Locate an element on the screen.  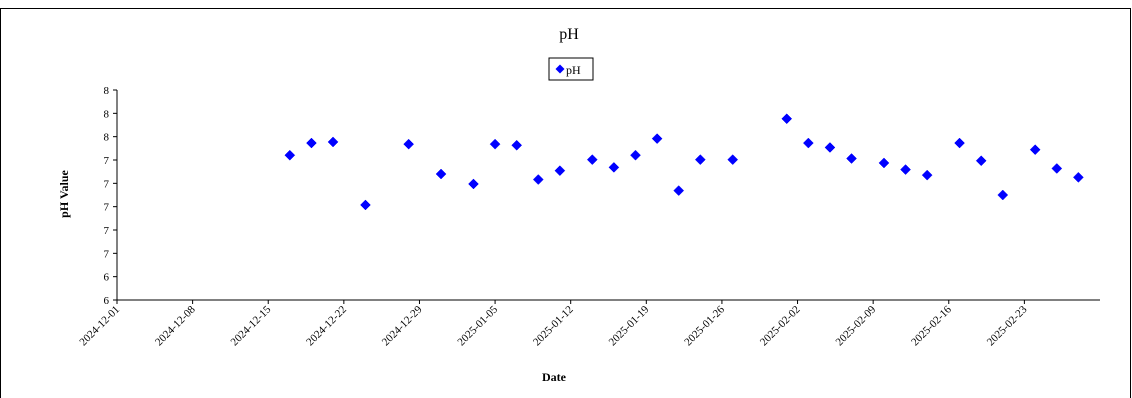
legend-marker is located at coordinates (560, 69).